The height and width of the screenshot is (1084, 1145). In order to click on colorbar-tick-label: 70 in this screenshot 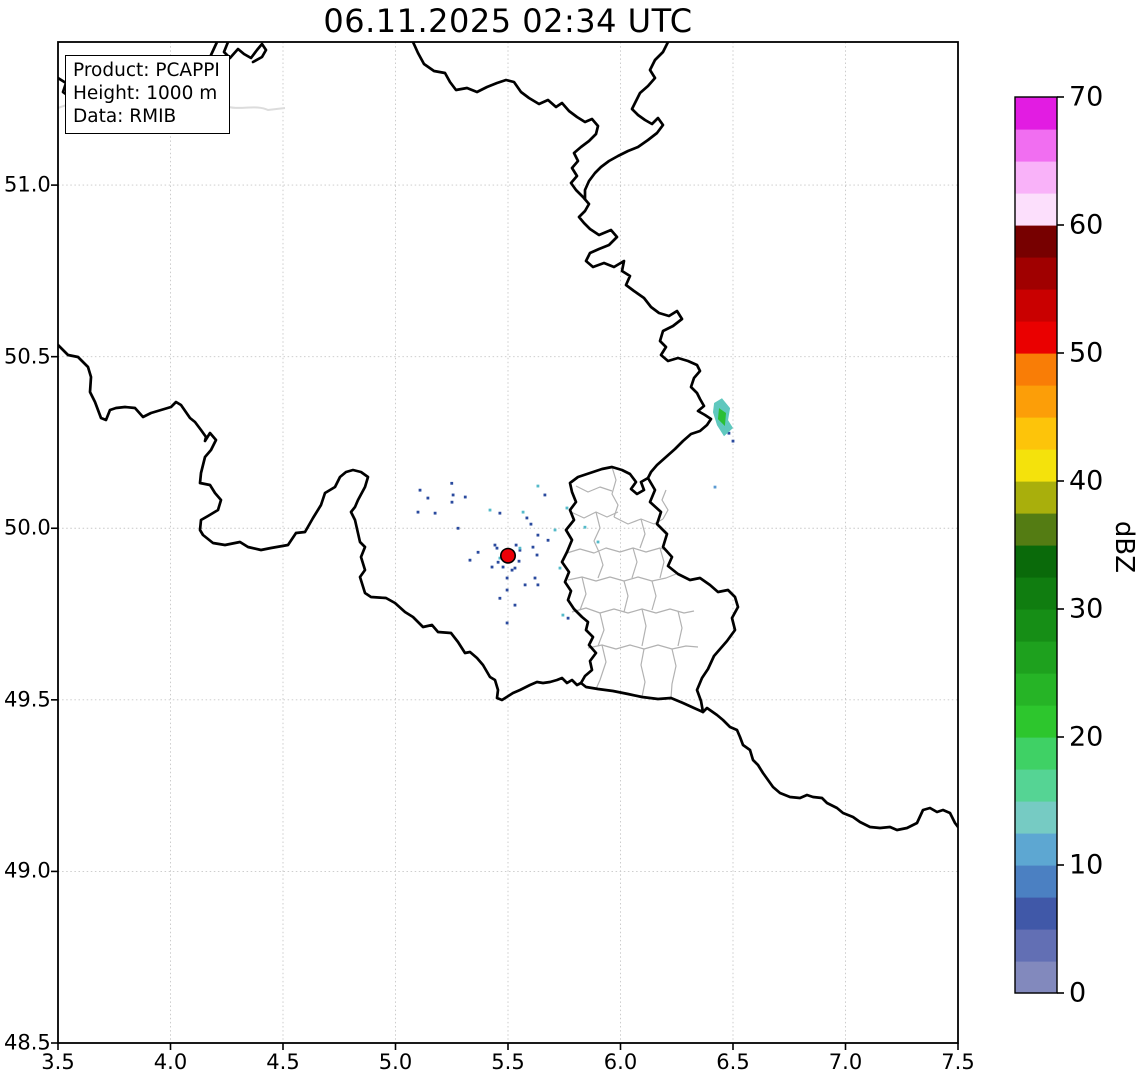, I will do `click(1086, 97)`.